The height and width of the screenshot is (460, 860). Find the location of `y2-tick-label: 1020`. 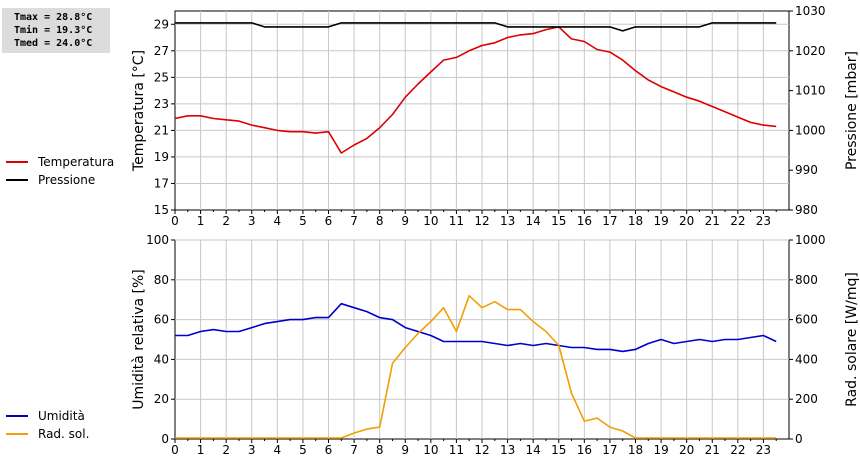

y2-tick-label: 1020 is located at coordinates (810, 51).